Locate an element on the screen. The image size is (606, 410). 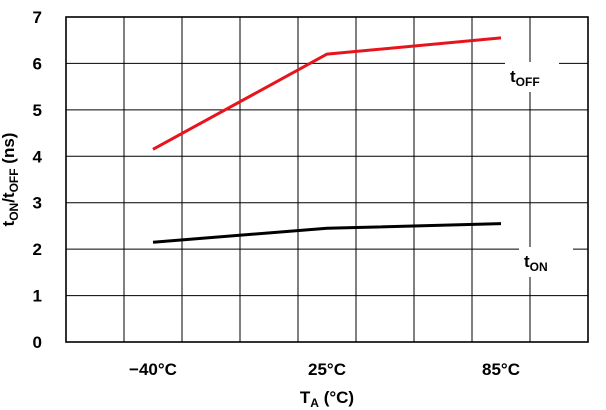
y-tick-label: 6 is located at coordinates (37, 63).